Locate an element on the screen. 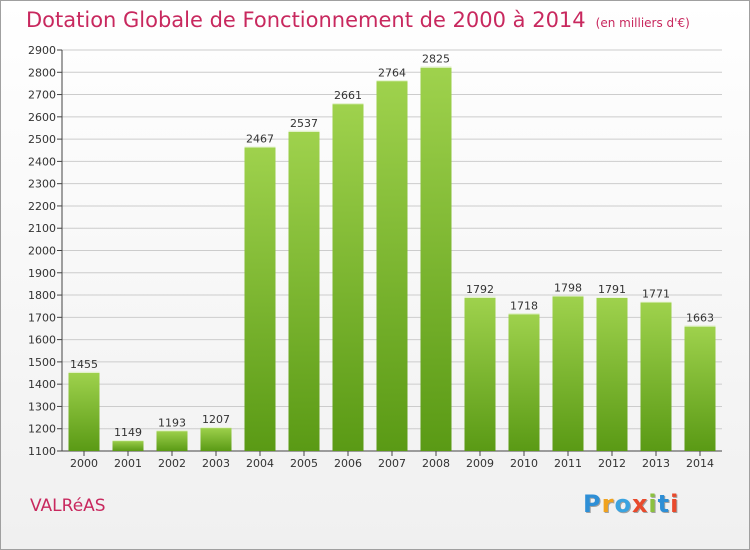 Image resolution: width=750 pixels, height=550 pixels. proxiti-logo: Proxiti is located at coordinates (631, 504).